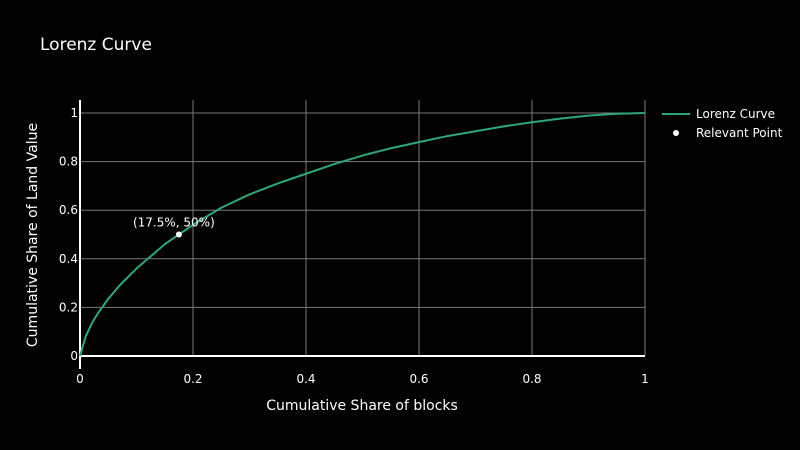  What do you see at coordinates (68, 210) in the screenshot?
I see `y-tick-label: 0.6` at bounding box center [68, 210].